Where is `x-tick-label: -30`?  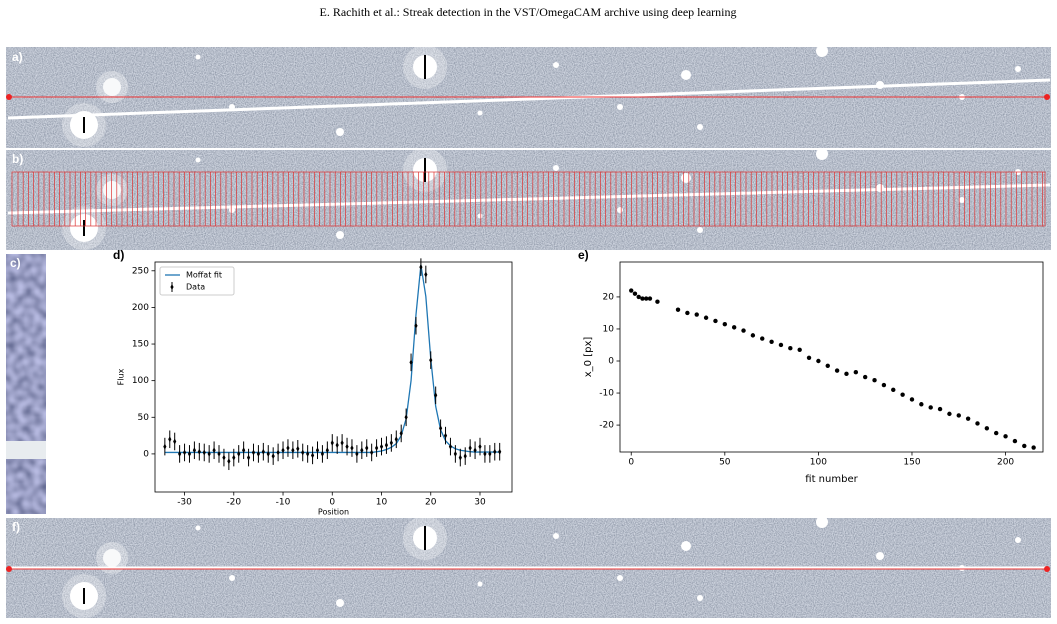 x-tick-label: -30 is located at coordinates (184, 503).